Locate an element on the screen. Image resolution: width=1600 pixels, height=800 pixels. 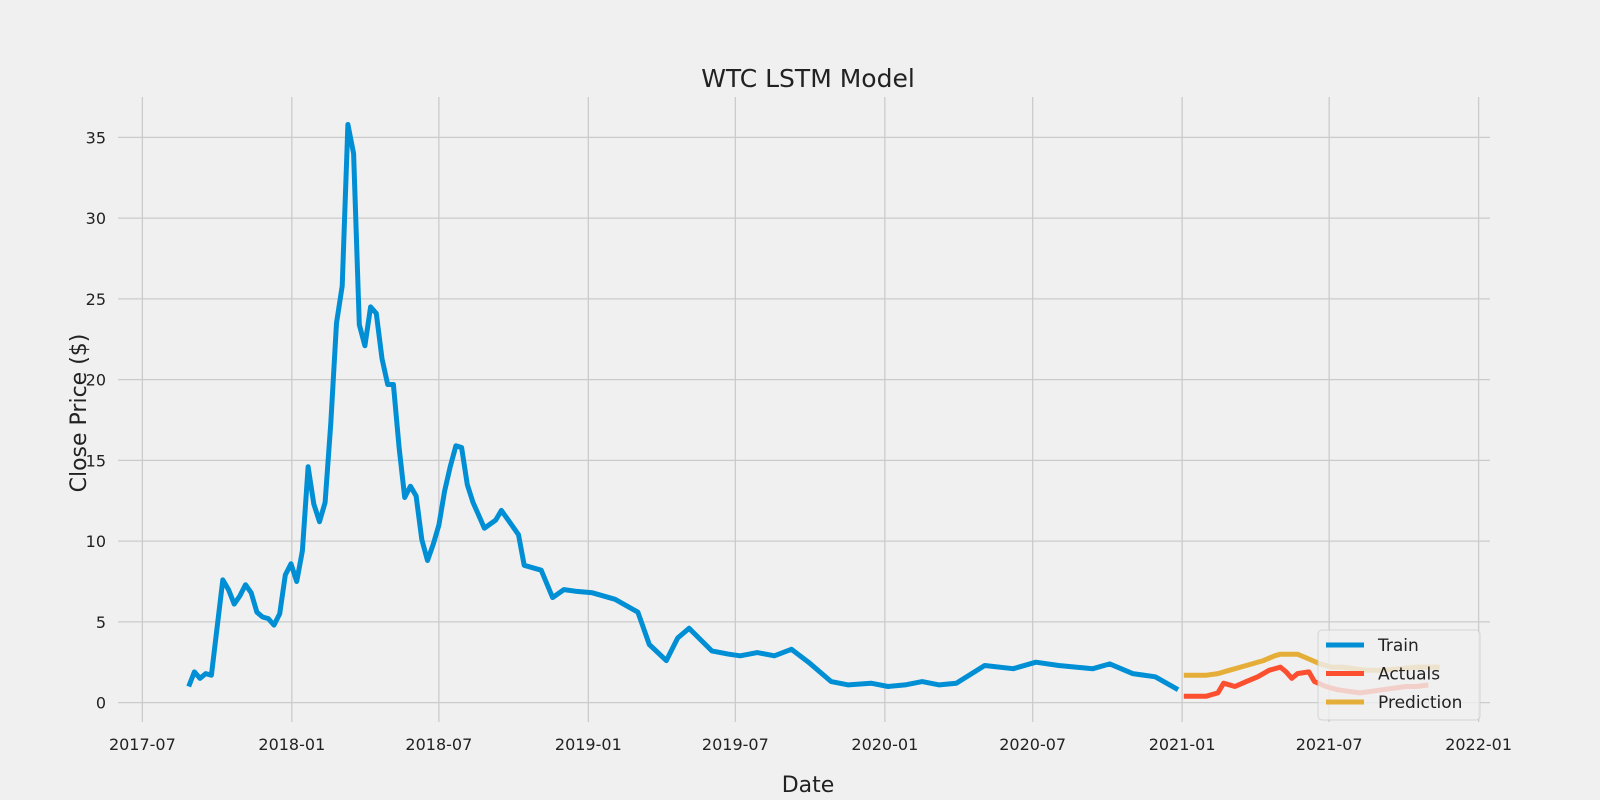
y-tick-label: 5 is located at coordinates (101, 622).